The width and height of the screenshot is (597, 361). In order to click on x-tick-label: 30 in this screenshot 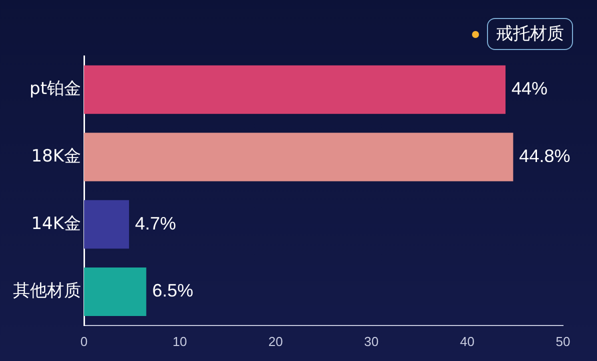, I will do `click(371, 341)`.